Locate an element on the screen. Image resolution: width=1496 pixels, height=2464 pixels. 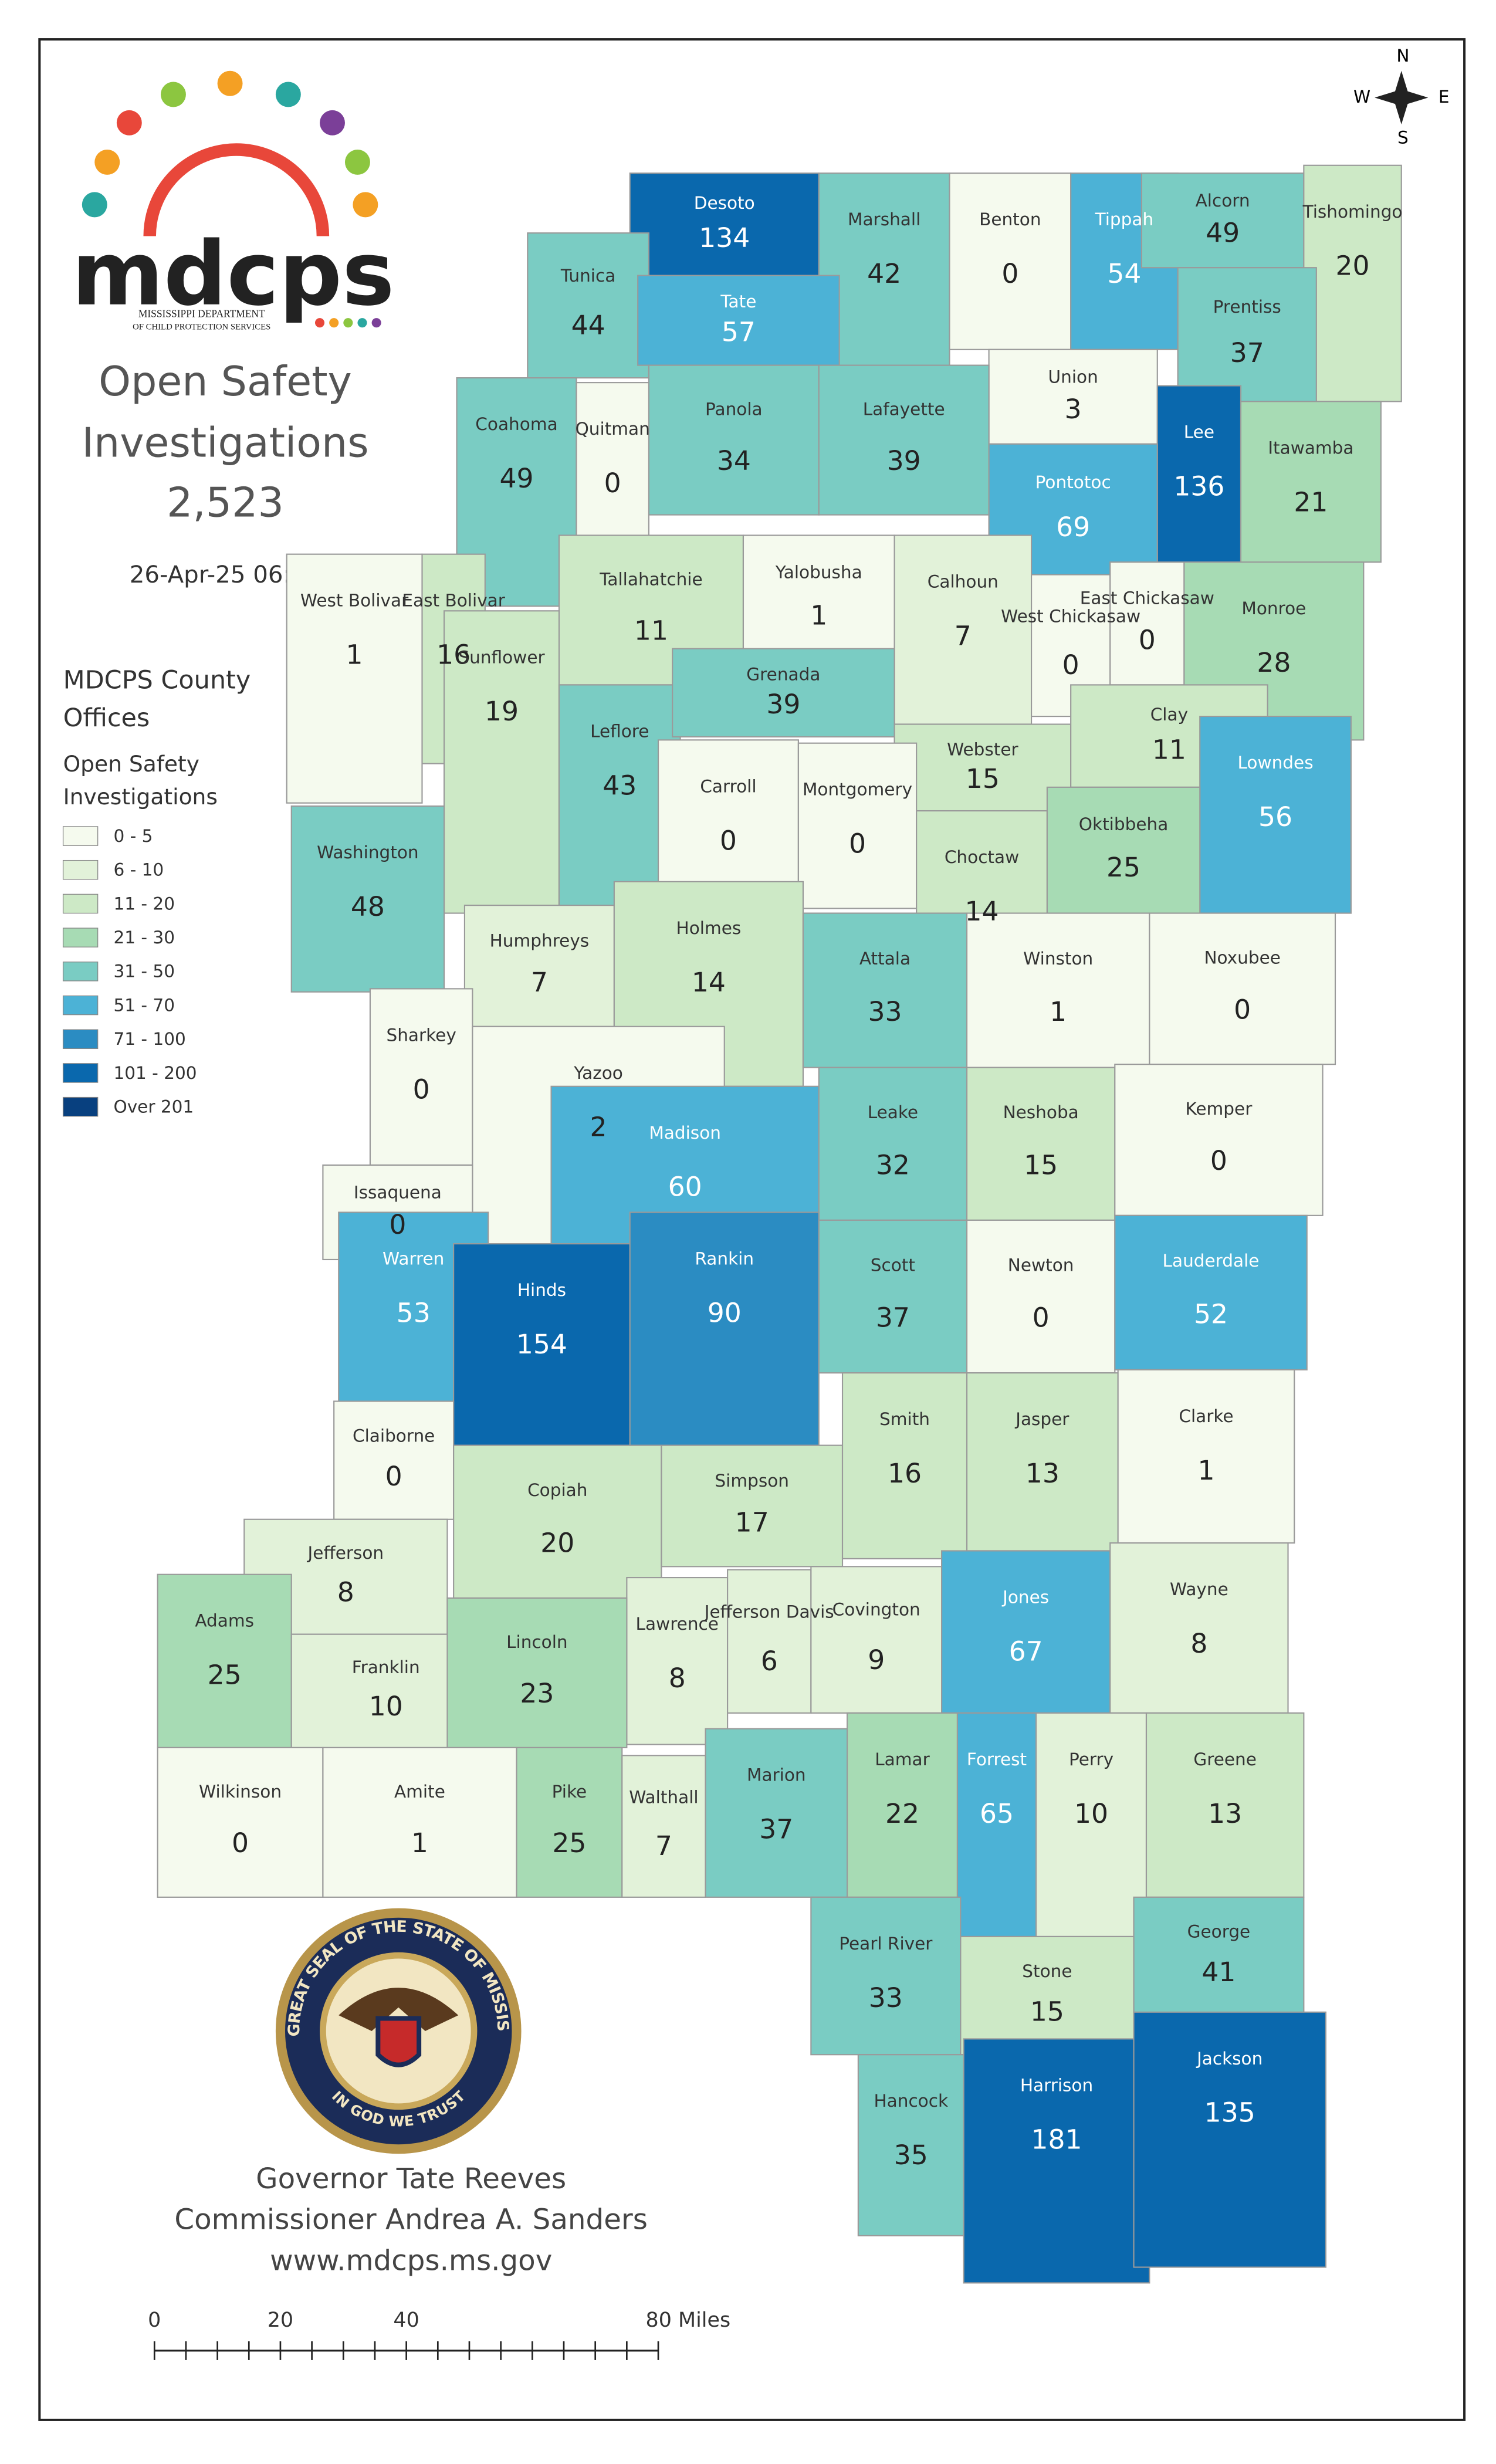
county-value: 19 is located at coordinates (502, 711).